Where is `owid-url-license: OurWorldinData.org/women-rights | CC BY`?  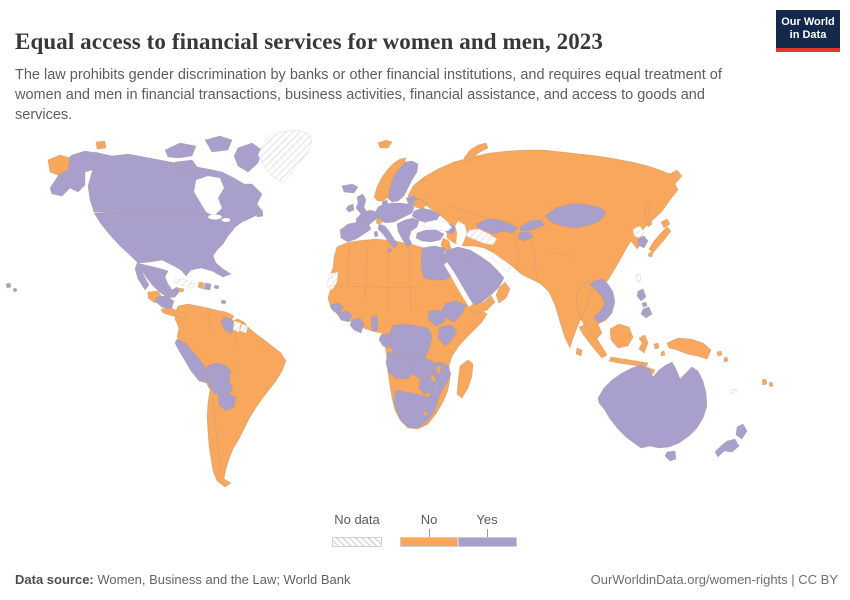
owid-url-license: OurWorldinData.org/women-rights | CC BY is located at coordinates (714, 579).